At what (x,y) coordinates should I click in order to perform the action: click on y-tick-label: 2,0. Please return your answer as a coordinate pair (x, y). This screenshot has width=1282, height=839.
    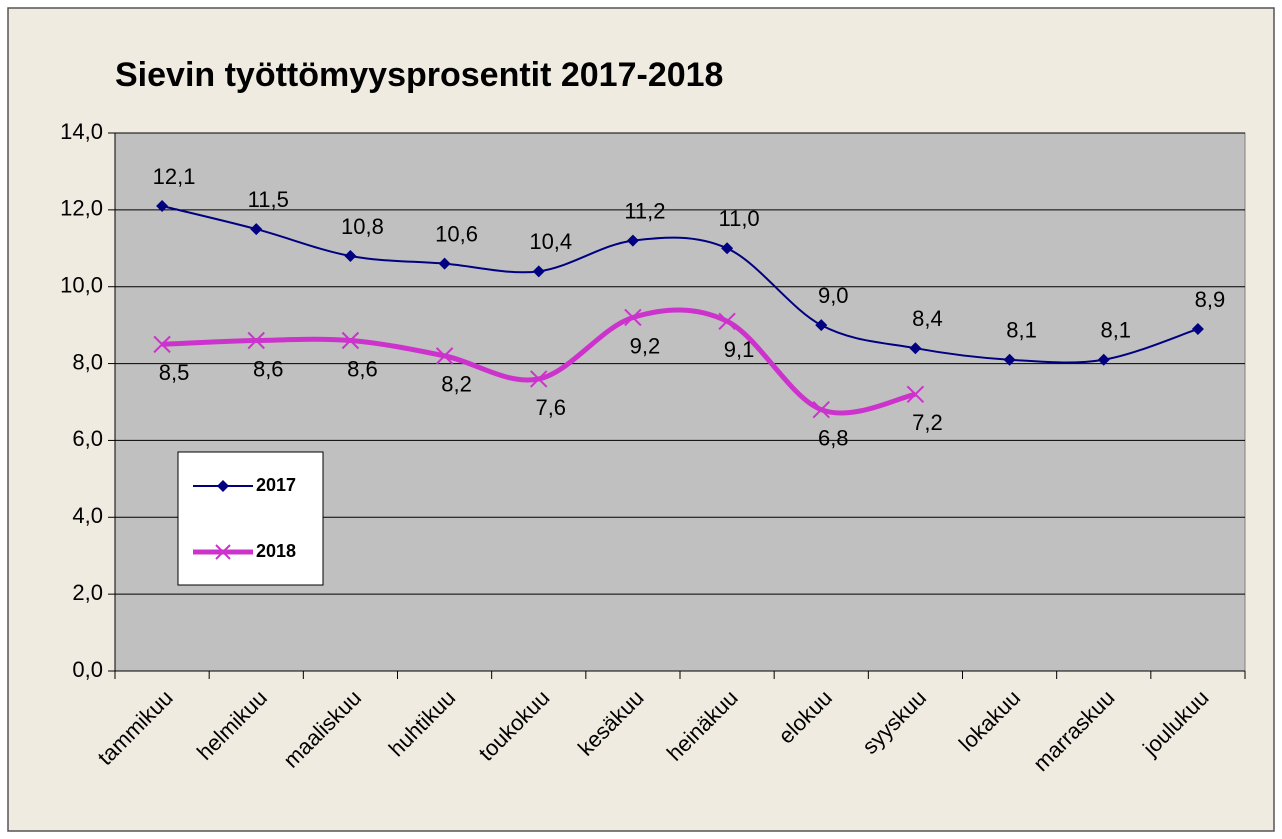
    Looking at the image, I should click on (87, 592).